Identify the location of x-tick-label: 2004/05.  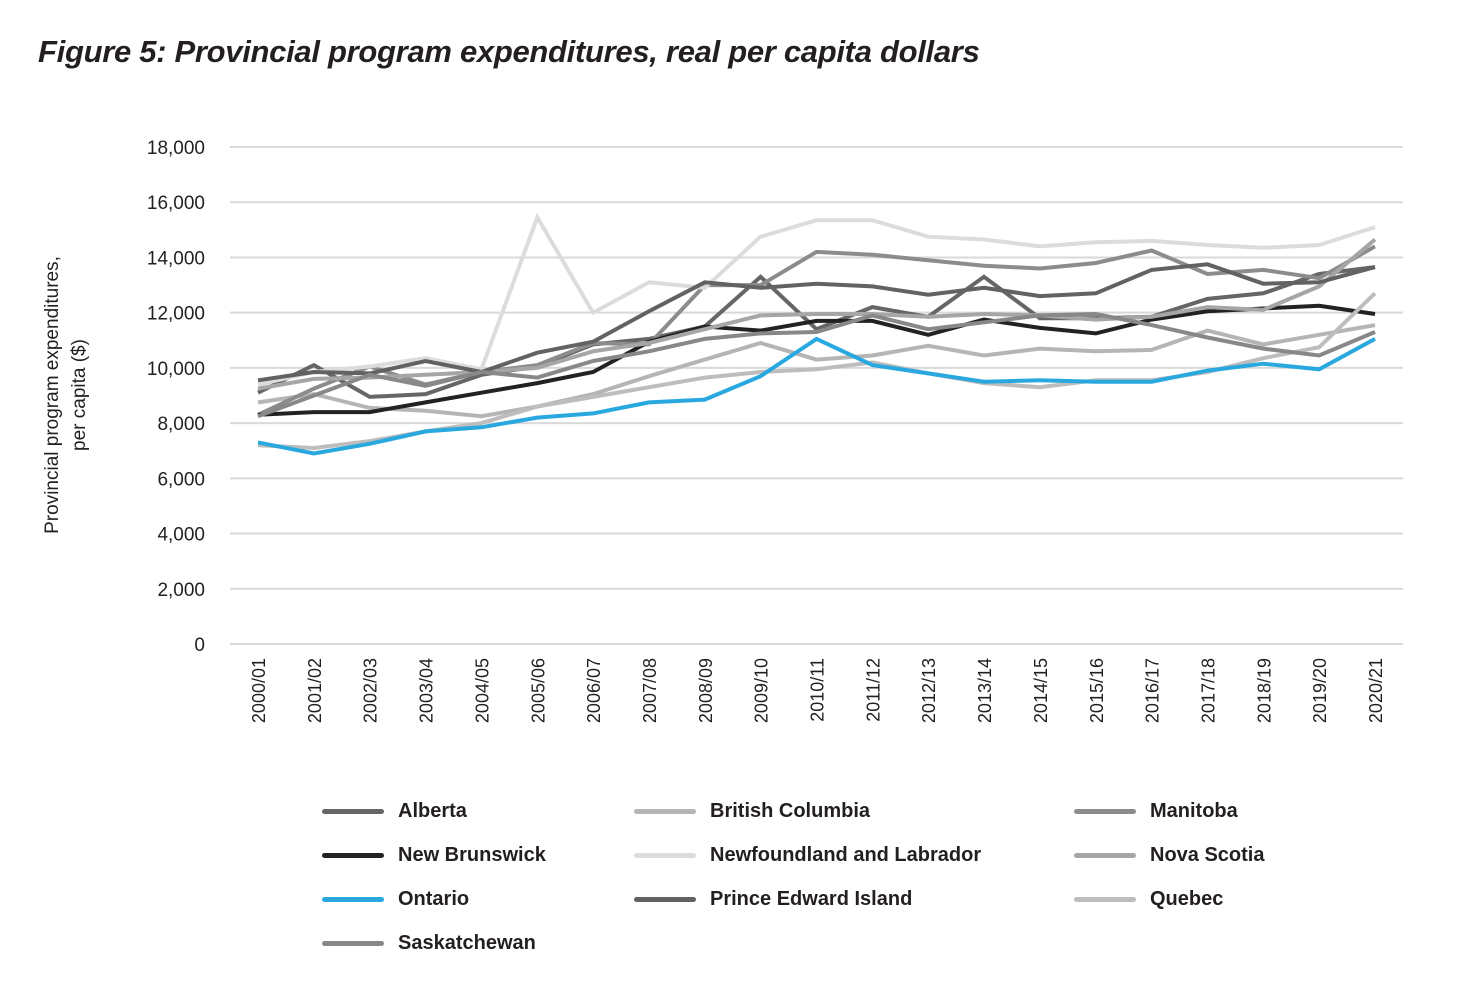
(482, 690).